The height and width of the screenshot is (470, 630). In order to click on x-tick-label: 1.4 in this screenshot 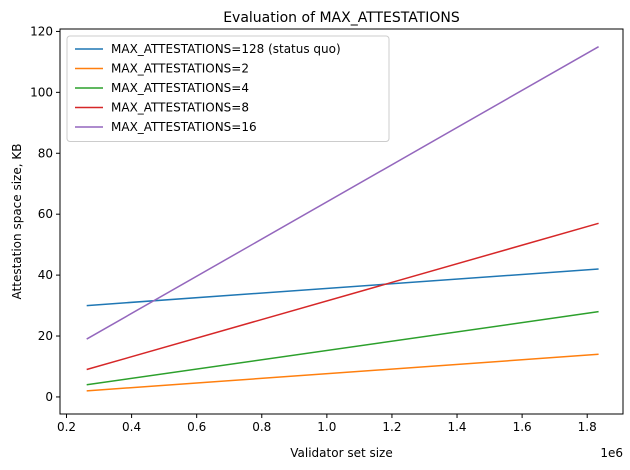, I will do `click(456, 427)`.